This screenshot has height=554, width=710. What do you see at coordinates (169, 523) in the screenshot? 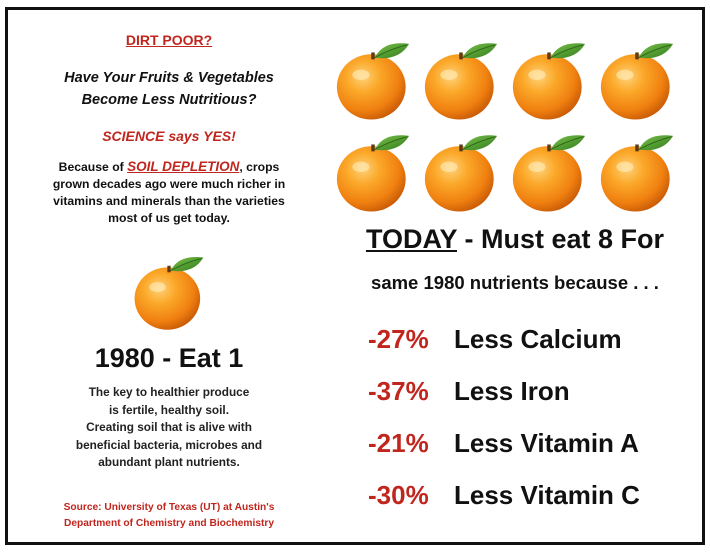
I see `source-line-2: Department of Chemistry and Biochemistry` at bounding box center [169, 523].